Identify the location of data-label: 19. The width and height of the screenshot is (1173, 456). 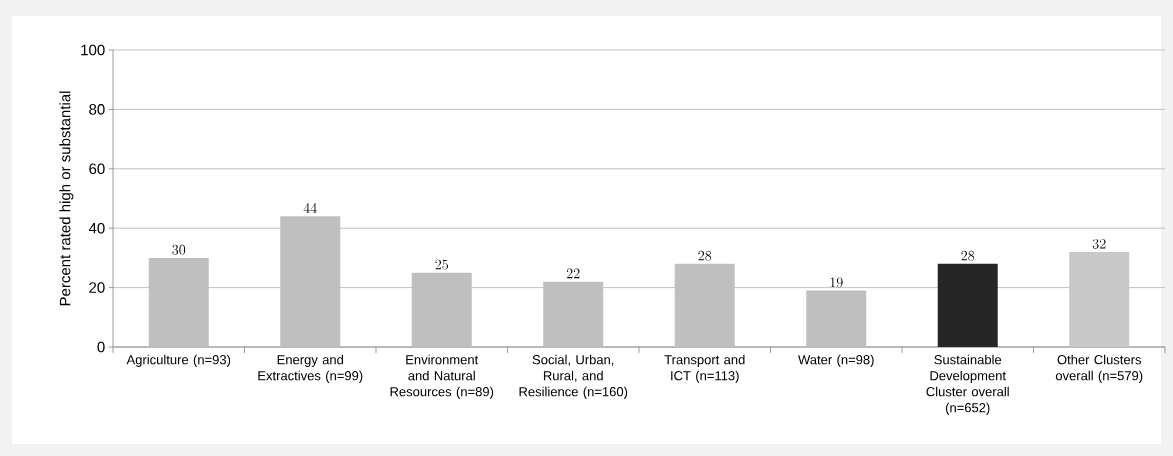
(836, 282).